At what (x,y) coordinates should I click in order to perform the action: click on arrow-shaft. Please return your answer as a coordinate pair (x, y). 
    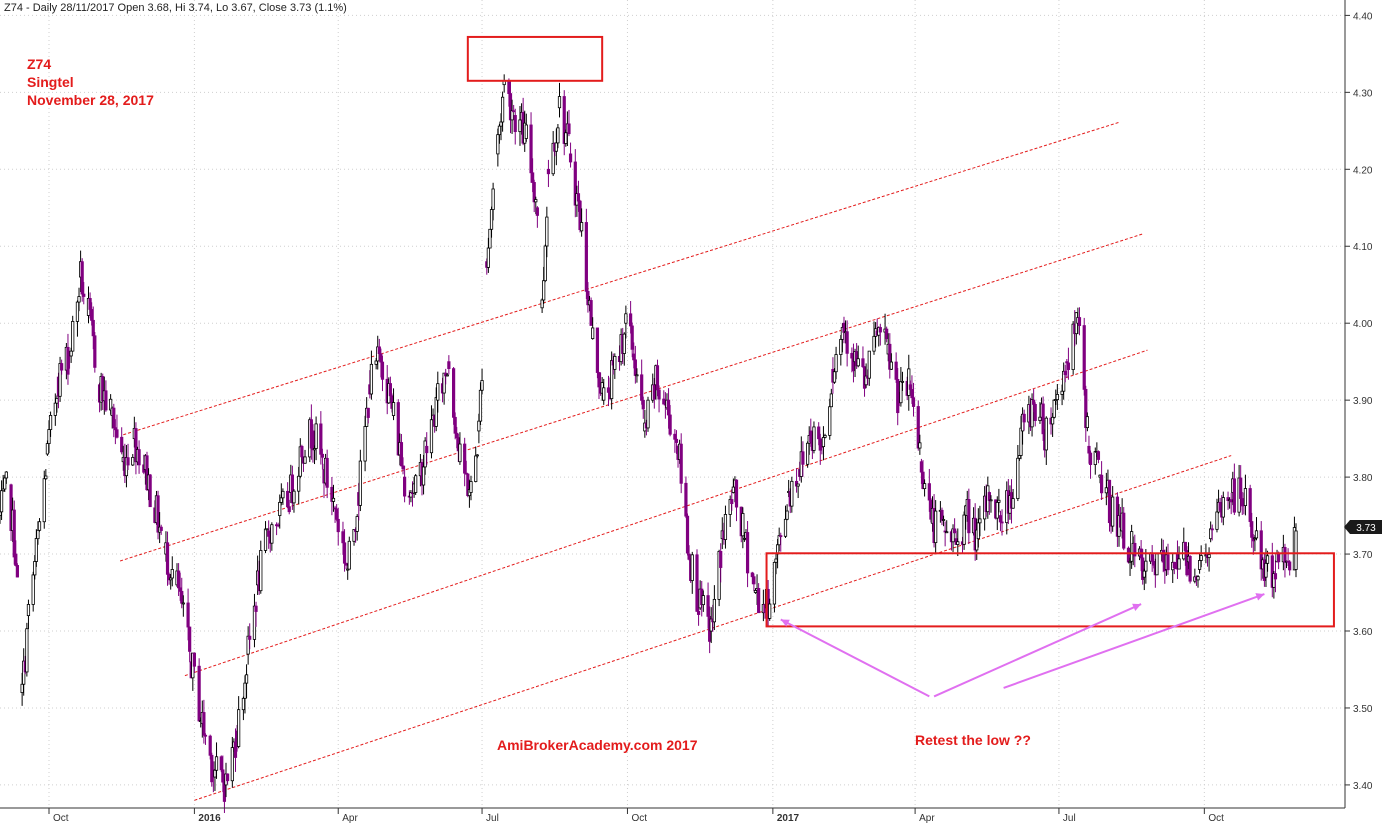
    Looking at the image, I should click on (1134, 641).